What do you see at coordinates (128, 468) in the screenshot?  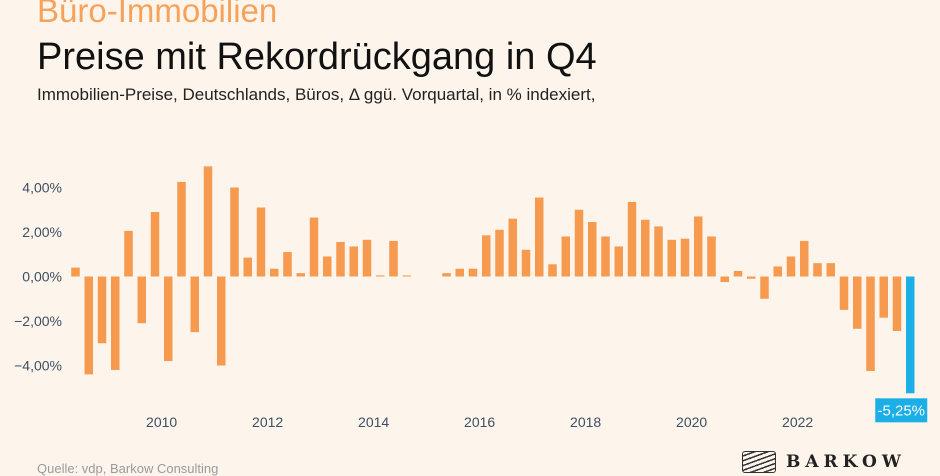 I see `source-note: Quelle: vdp, Barkow Consulting` at bounding box center [128, 468].